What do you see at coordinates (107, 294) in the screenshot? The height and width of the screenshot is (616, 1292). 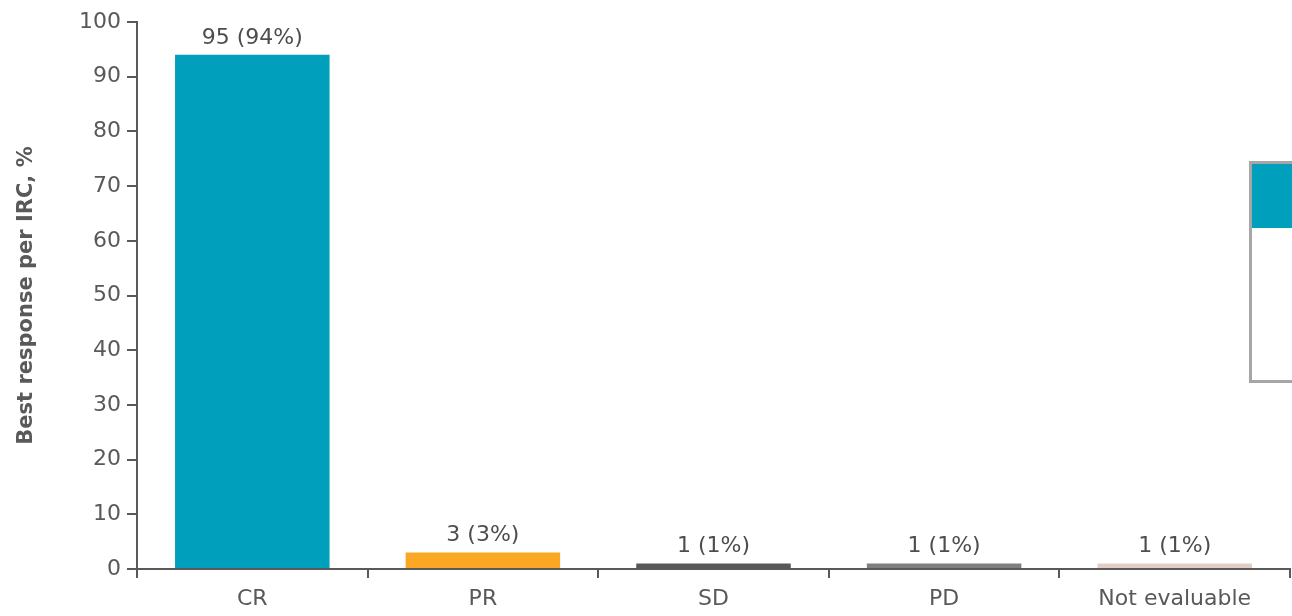 I see `y-tick-label: 50` at bounding box center [107, 294].